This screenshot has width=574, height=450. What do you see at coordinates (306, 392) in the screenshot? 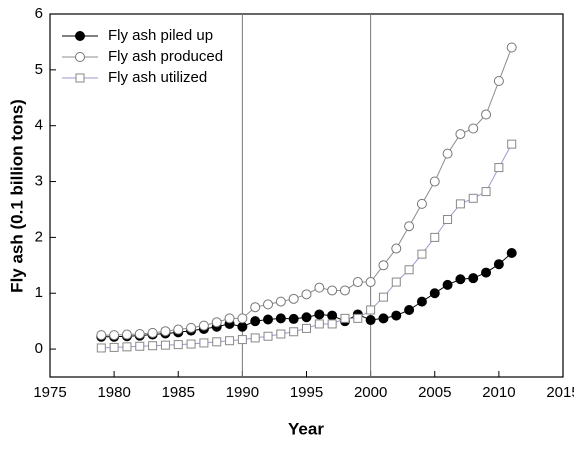
I see `x-tick-label: 1995` at bounding box center [306, 392].